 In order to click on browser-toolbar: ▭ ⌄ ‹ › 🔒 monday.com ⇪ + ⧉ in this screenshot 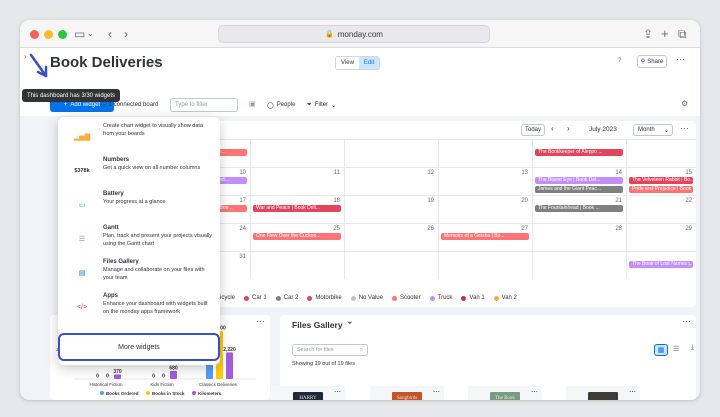, I will do `click(360, 34)`.